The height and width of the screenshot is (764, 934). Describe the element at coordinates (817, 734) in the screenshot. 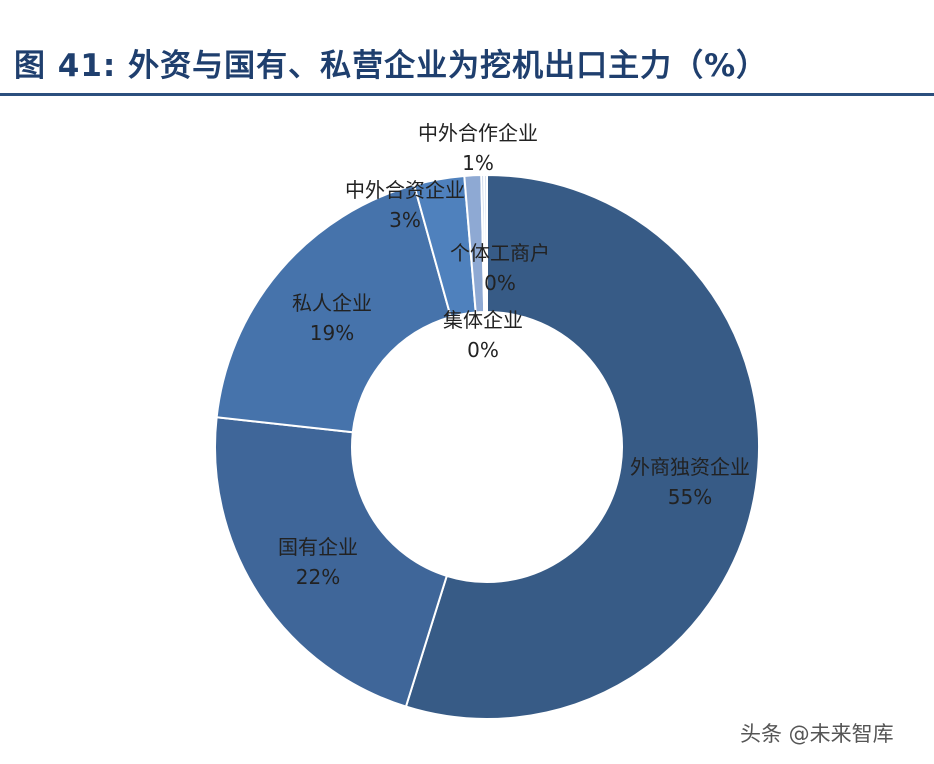

I see `watermark: 头条 @未来智库` at that location.